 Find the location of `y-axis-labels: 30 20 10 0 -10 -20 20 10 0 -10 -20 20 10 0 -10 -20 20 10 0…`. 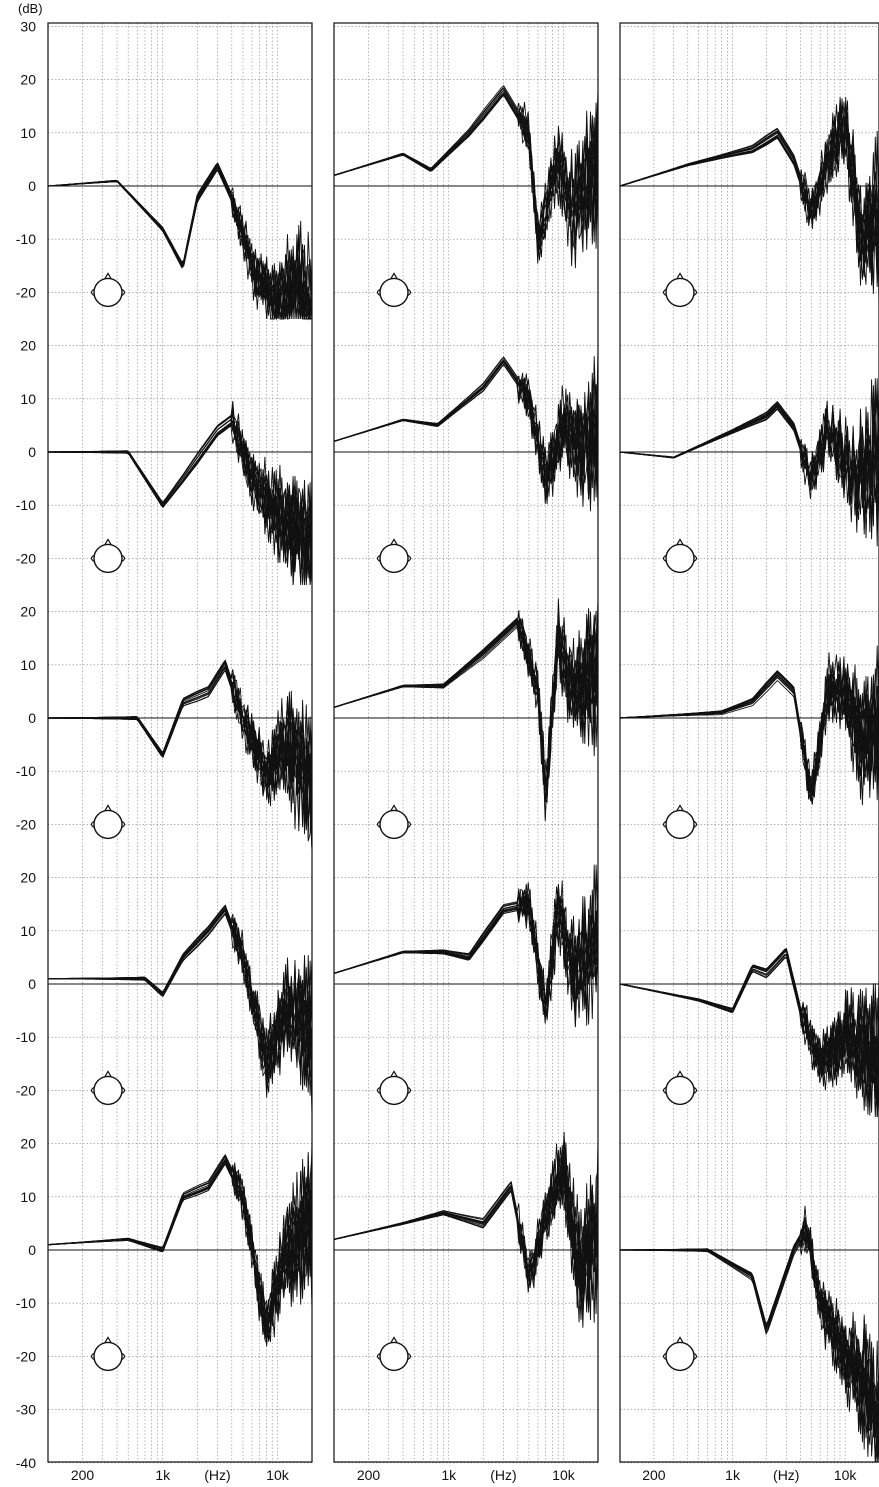

y-axis-labels: 30 20 10 0 -10 -20 20 10 0 -10 -20 20 10 0 -10 -20 20 10 0… is located at coordinates (26, 744).